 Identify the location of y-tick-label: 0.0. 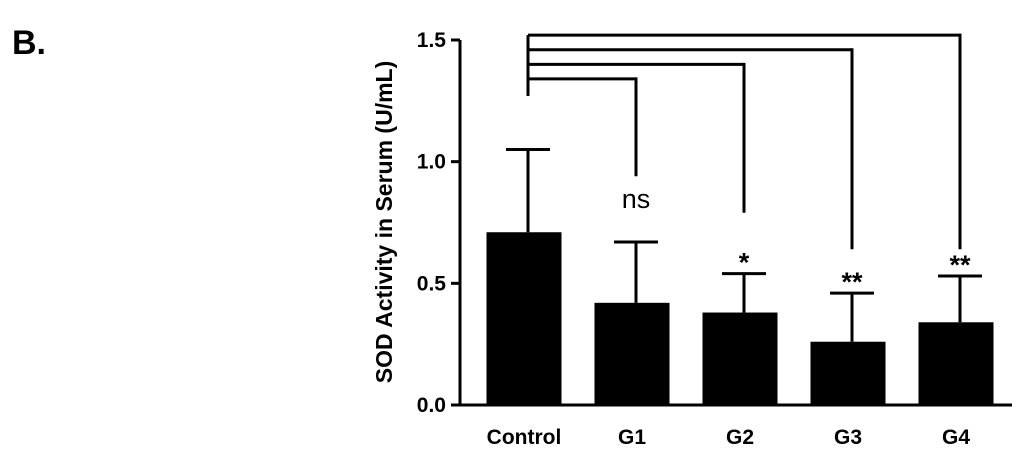
(431, 405).